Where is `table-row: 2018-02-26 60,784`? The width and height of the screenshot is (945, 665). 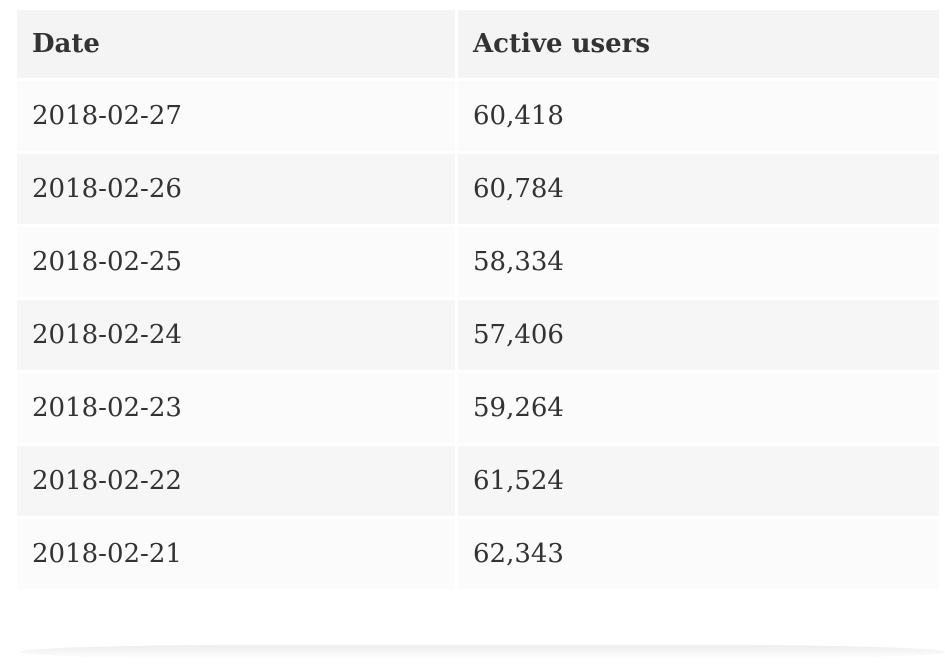 table-row: 2018-02-26 60,784 is located at coordinates (478, 189).